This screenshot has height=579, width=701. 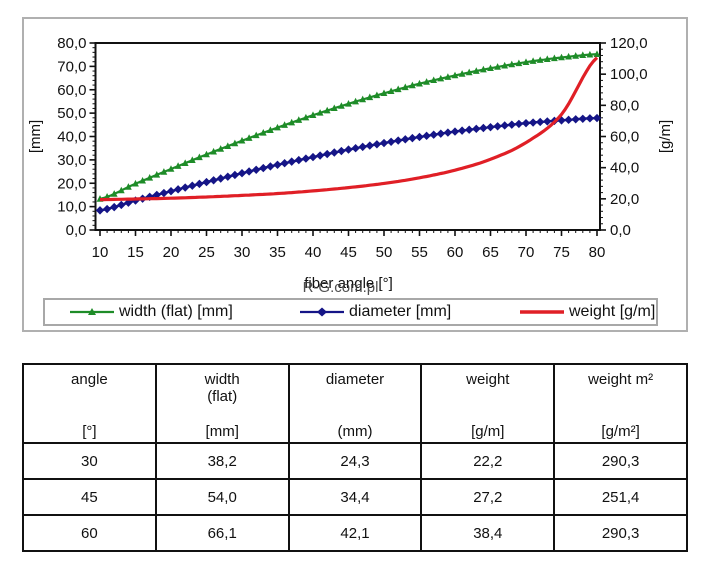 I want to click on svg-text: 15, so click(x=135, y=252).